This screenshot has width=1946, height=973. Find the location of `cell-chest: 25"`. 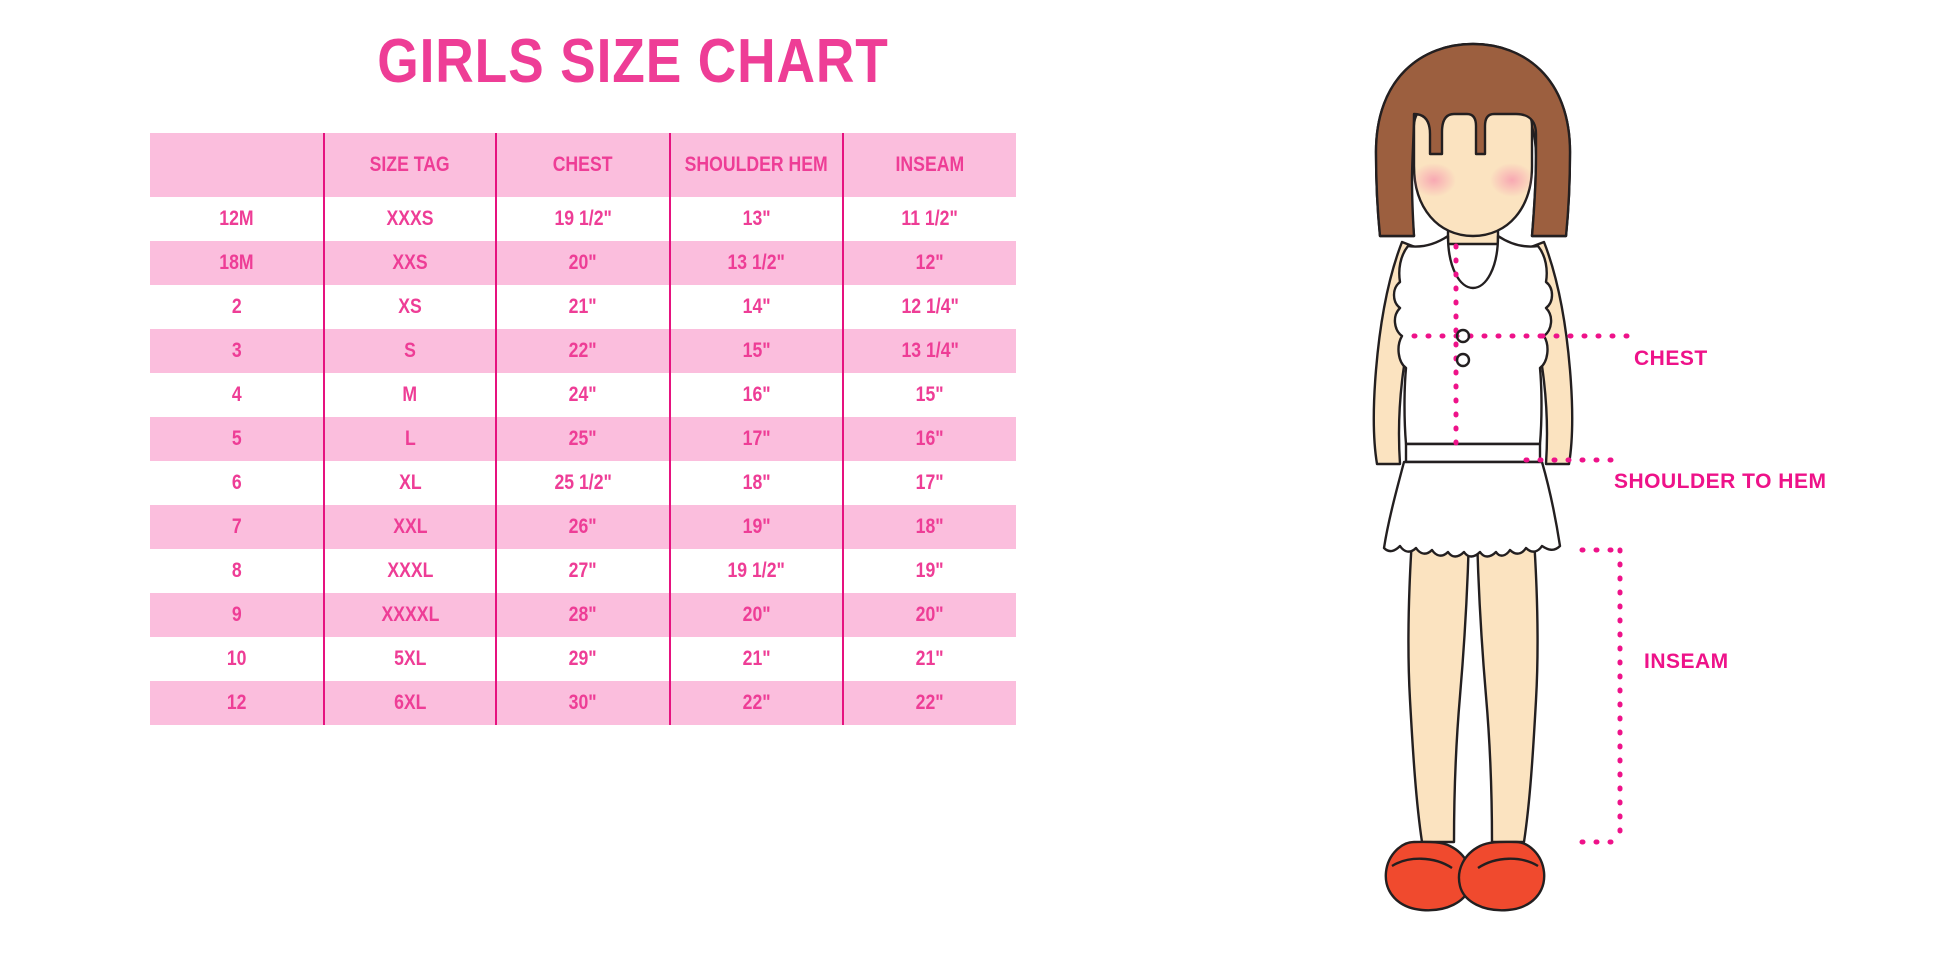

cell-chest: 25" is located at coordinates (582, 439).